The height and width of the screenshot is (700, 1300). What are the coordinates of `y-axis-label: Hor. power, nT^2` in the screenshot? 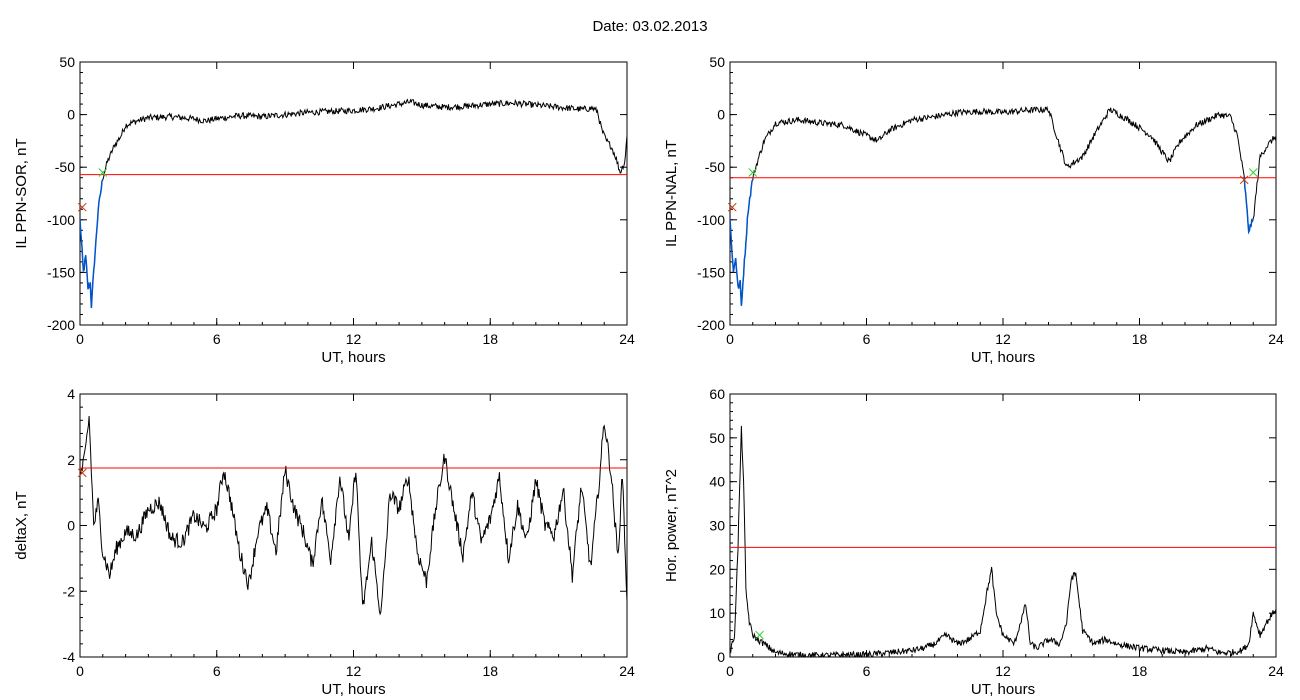 It's located at (671, 525).